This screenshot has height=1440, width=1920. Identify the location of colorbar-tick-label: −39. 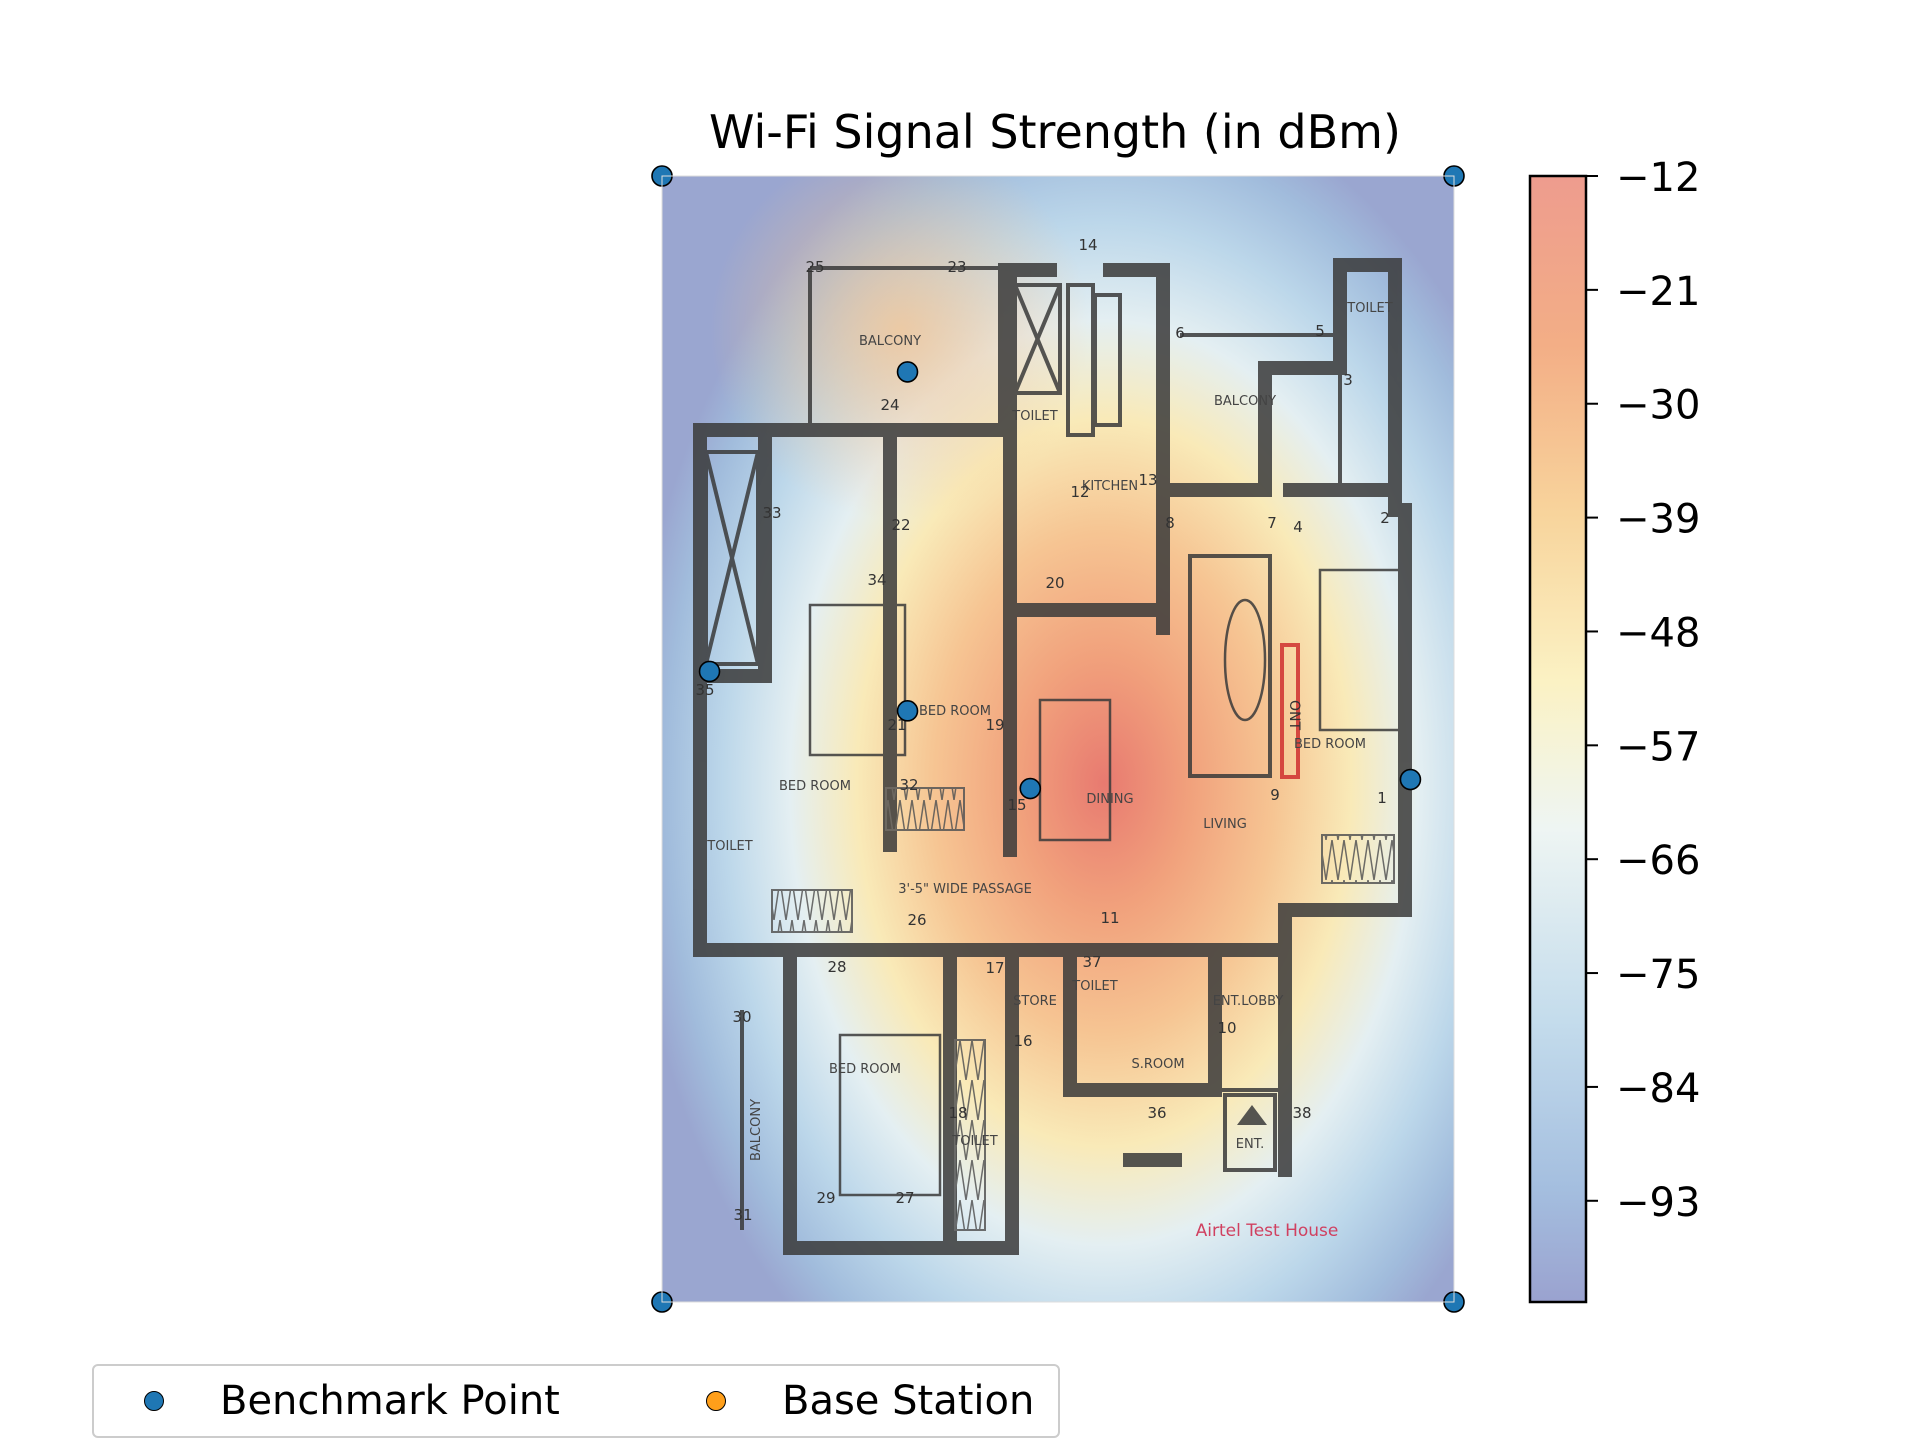
(1658, 520).